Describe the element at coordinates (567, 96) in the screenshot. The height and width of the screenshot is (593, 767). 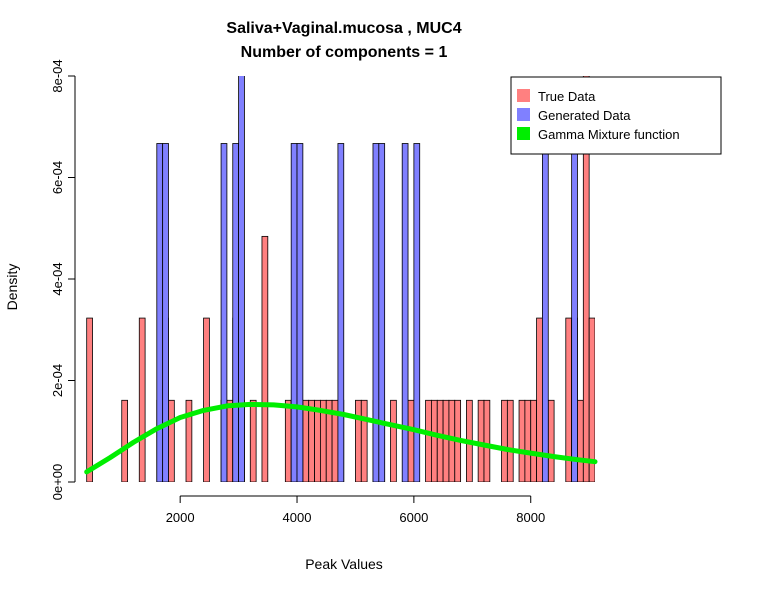
I see `legend-label-true-data: True Data` at that location.